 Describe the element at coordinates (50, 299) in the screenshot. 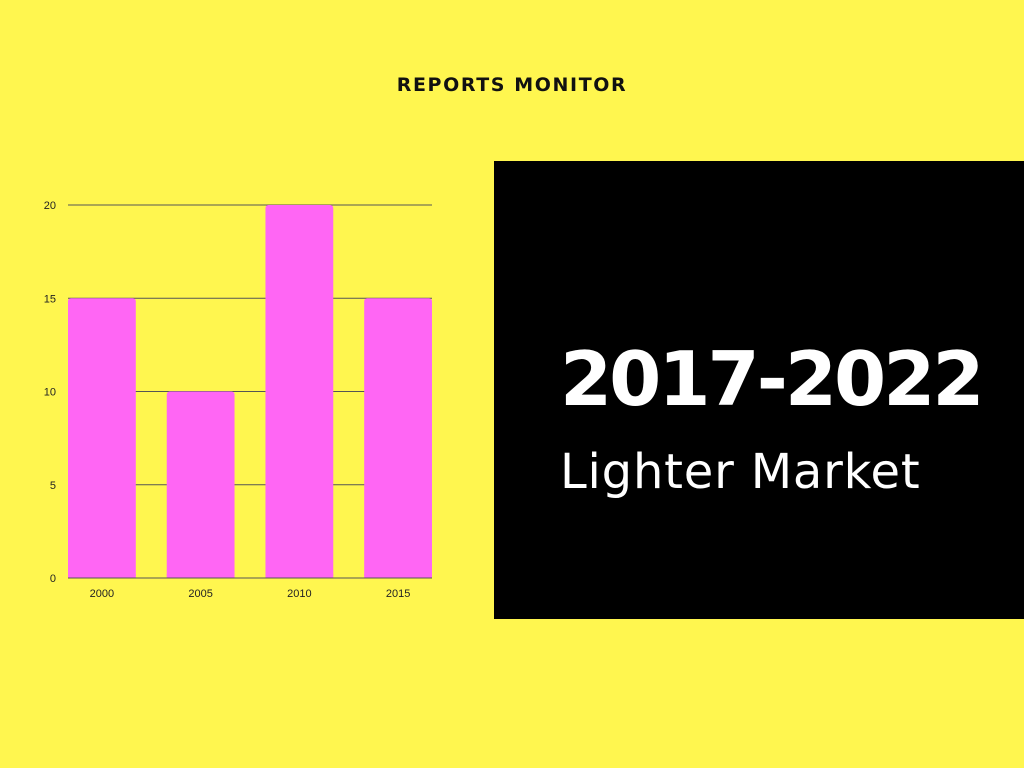

I see `y-tick-label: 15` at that location.